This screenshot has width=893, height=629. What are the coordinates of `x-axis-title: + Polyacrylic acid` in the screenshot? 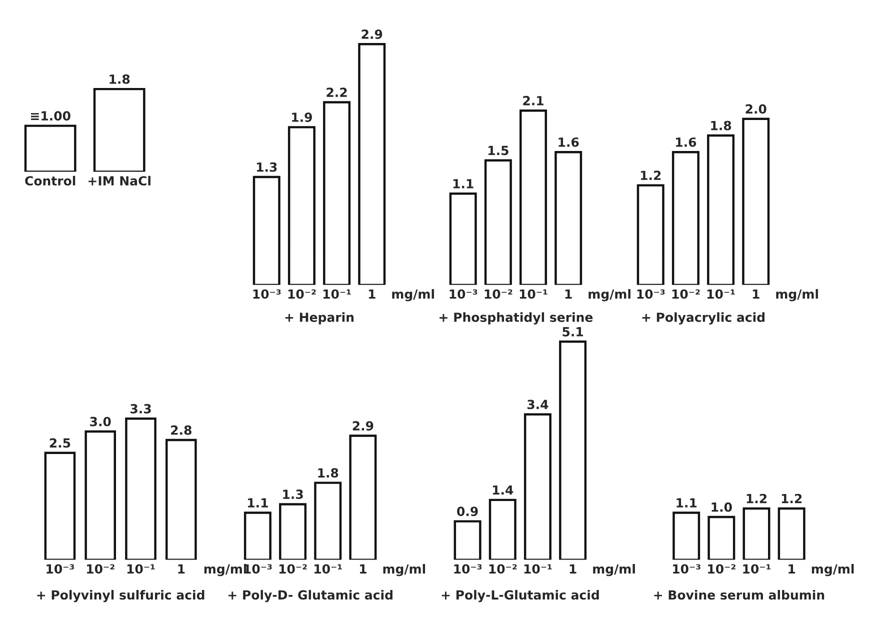 It's located at (703, 318).